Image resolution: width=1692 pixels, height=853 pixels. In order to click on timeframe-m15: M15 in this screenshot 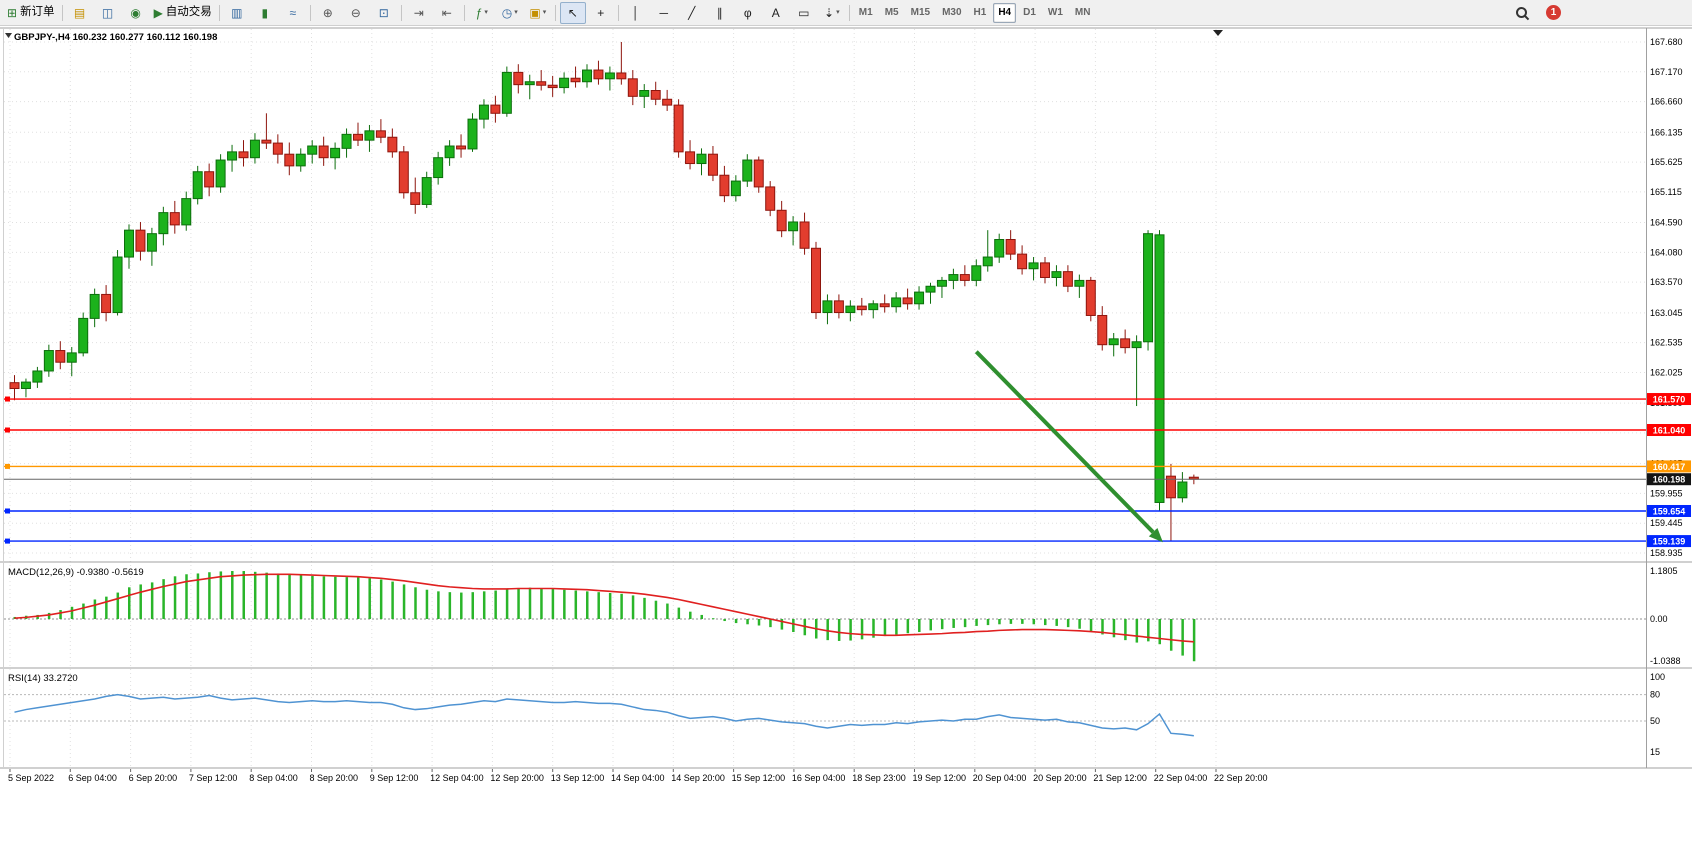, I will do `click(920, 12)`.